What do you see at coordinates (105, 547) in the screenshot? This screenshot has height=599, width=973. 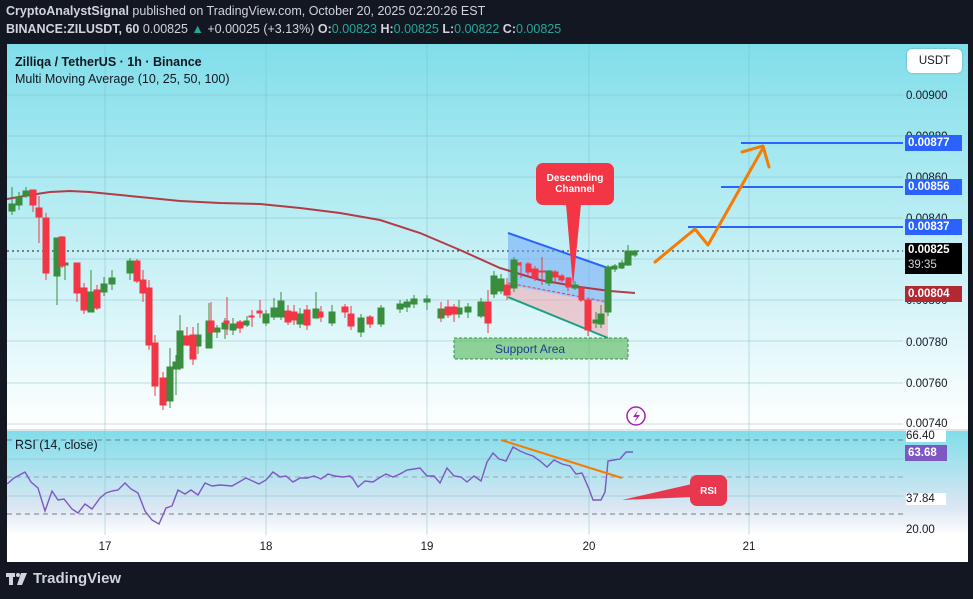 I see `time-tick: 17` at bounding box center [105, 547].